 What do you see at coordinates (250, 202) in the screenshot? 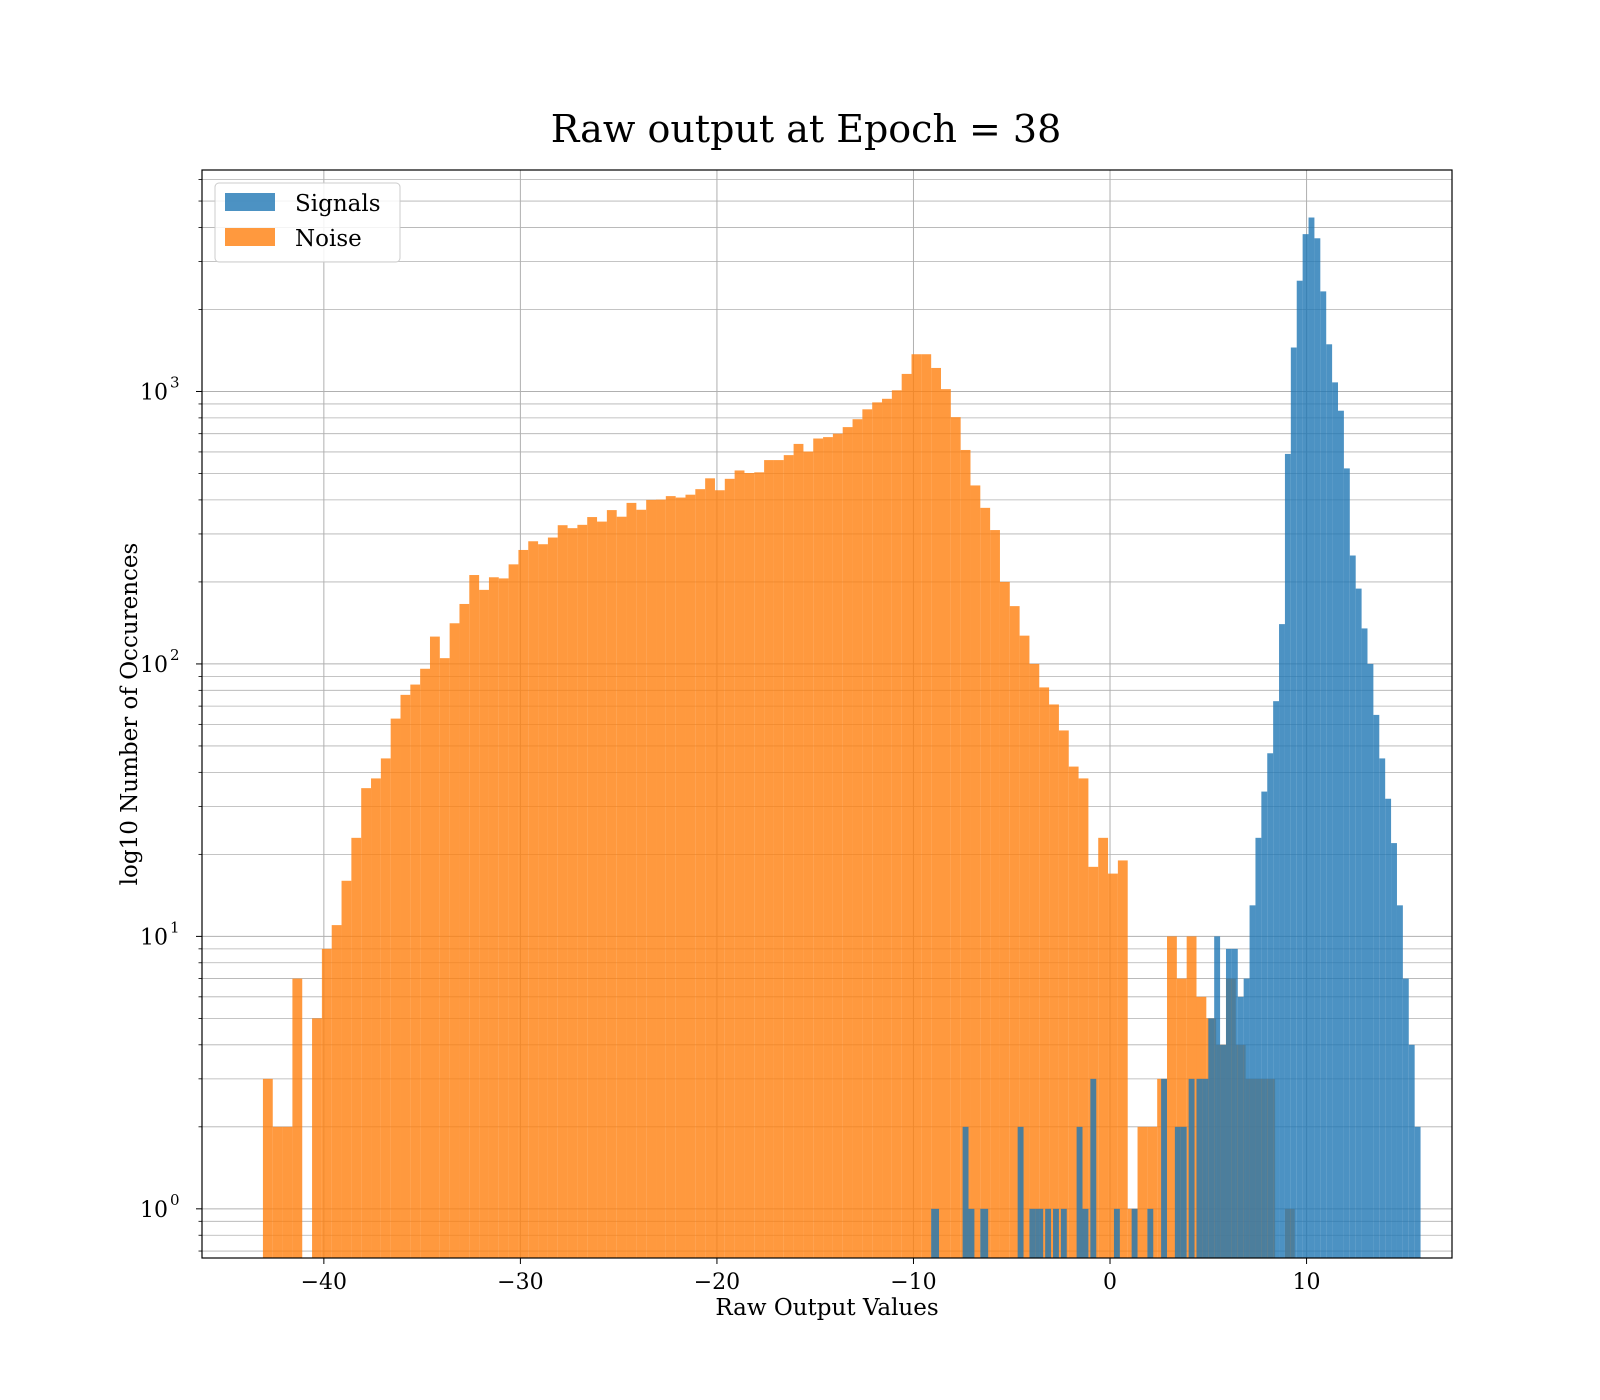
I see `legend-swatch-signals` at bounding box center [250, 202].